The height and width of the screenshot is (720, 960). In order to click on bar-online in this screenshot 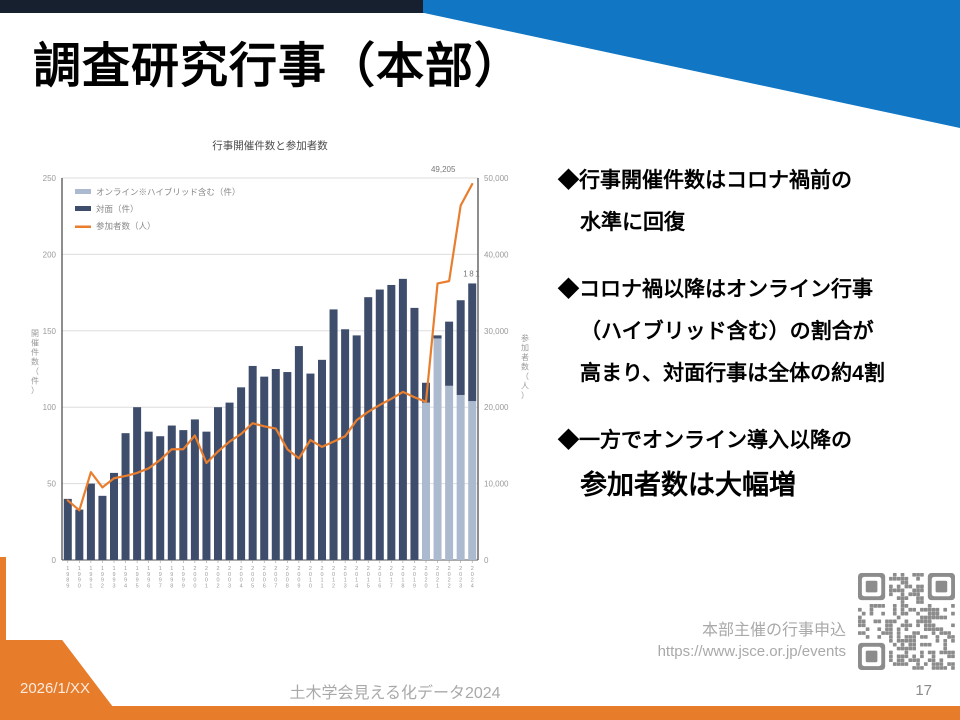, I will do `click(437, 449)`.